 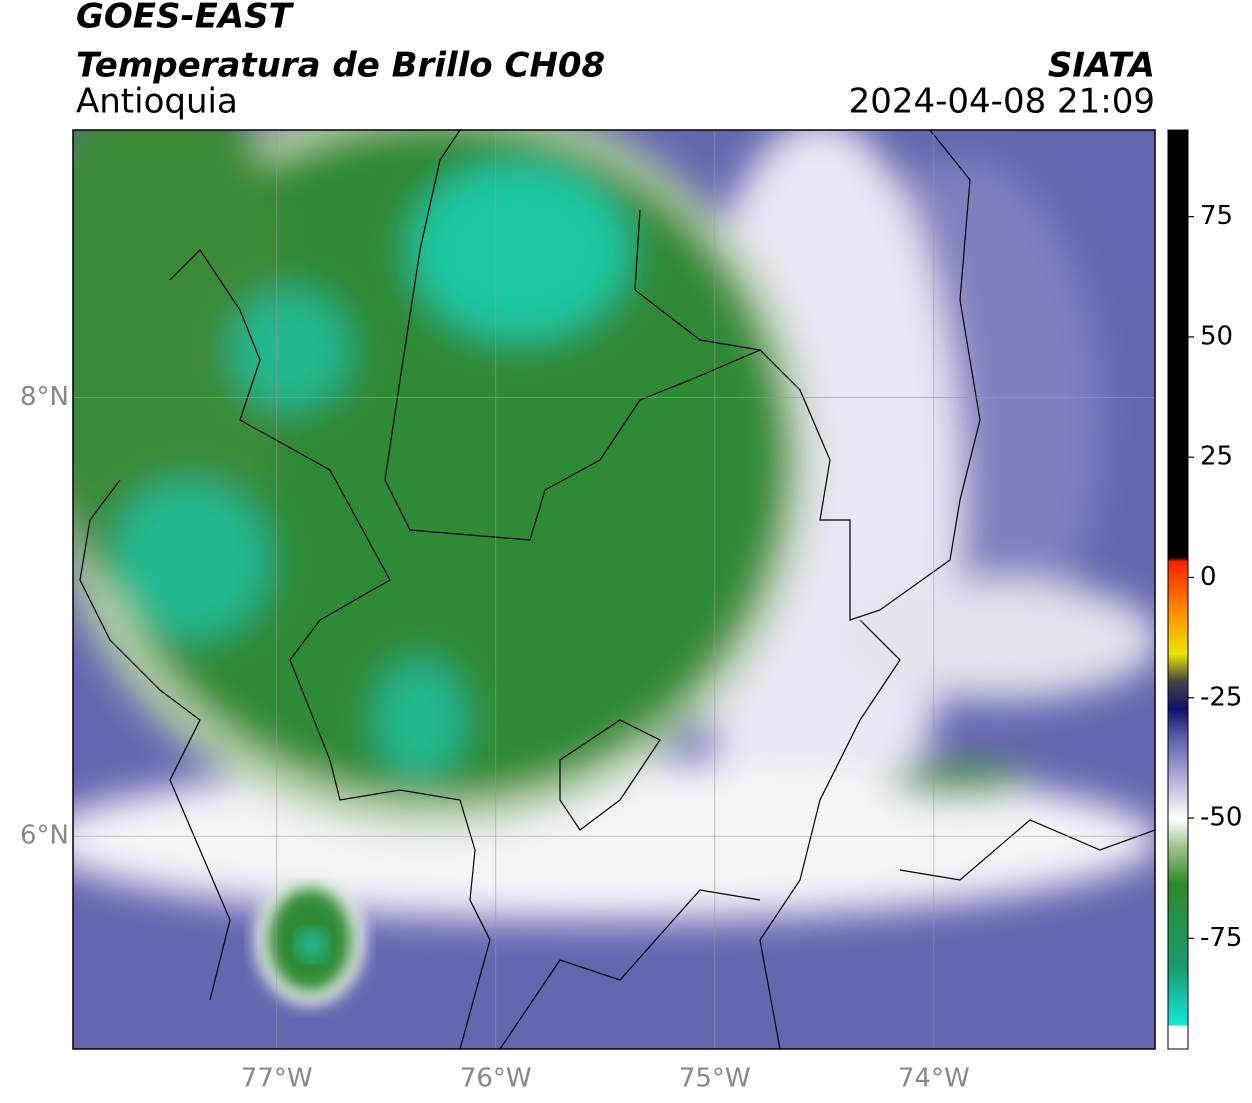 I want to click on colorbar-tick-label: -25, so click(x=1221, y=697).